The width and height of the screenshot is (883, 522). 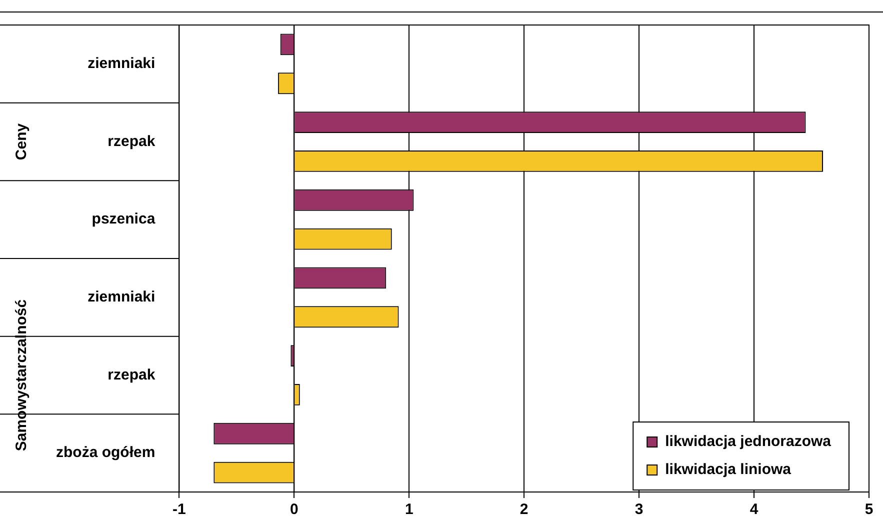 What do you see at coordinates (748, 441) in the screenshot?
I see `legend-label: likwidacja jednorazowa` at bounding box center [748, 441].